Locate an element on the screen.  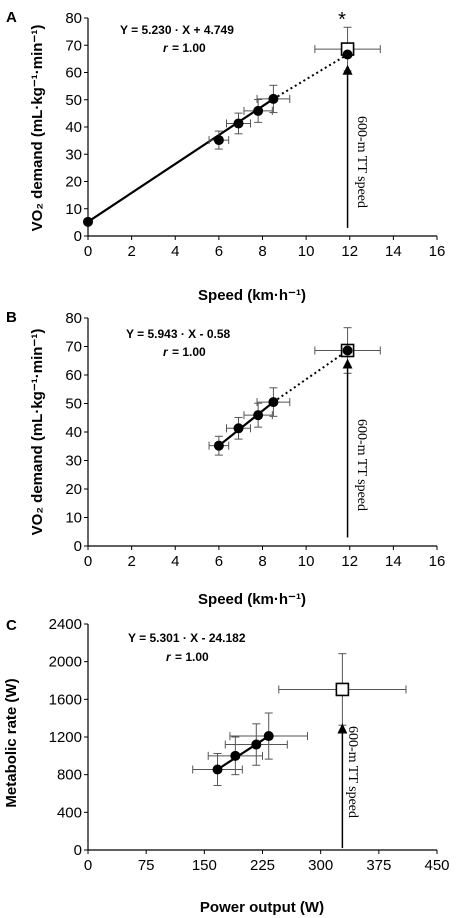
regression-equation: Y = 5.301 · X - 24.182 is located at coordinates (187, 638).